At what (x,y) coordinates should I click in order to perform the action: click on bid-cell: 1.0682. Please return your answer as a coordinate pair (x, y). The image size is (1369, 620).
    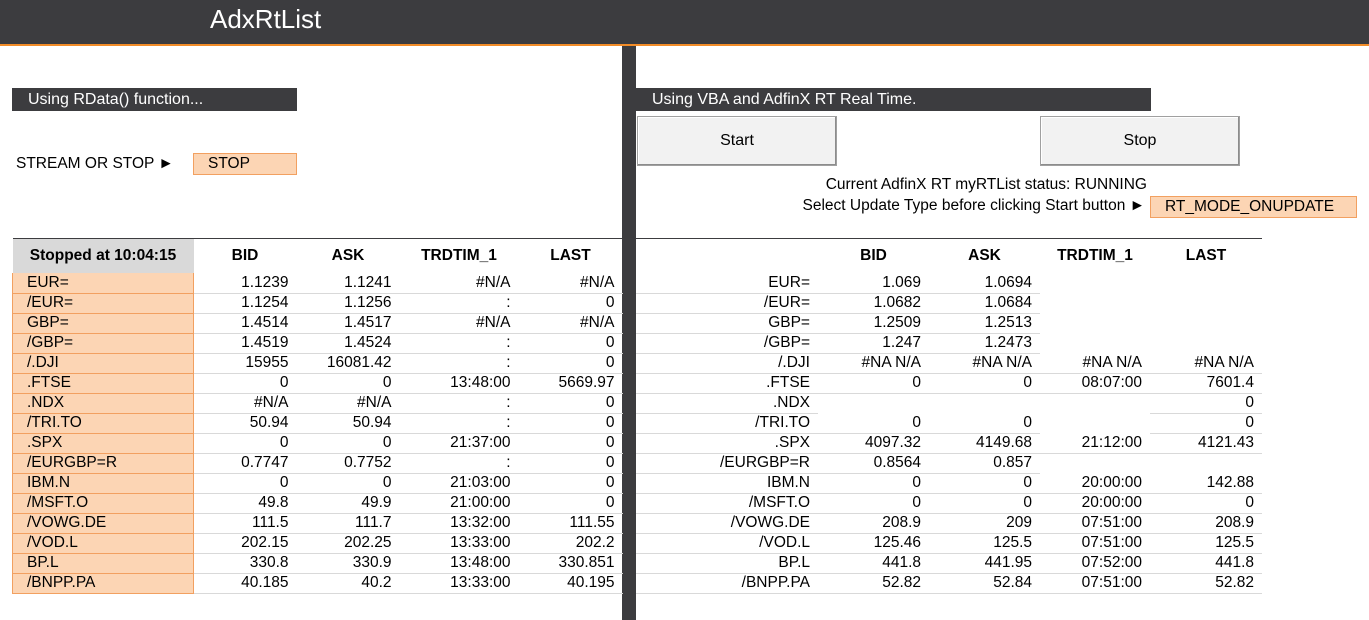
    Looking at the image, I should click on (873, 303).